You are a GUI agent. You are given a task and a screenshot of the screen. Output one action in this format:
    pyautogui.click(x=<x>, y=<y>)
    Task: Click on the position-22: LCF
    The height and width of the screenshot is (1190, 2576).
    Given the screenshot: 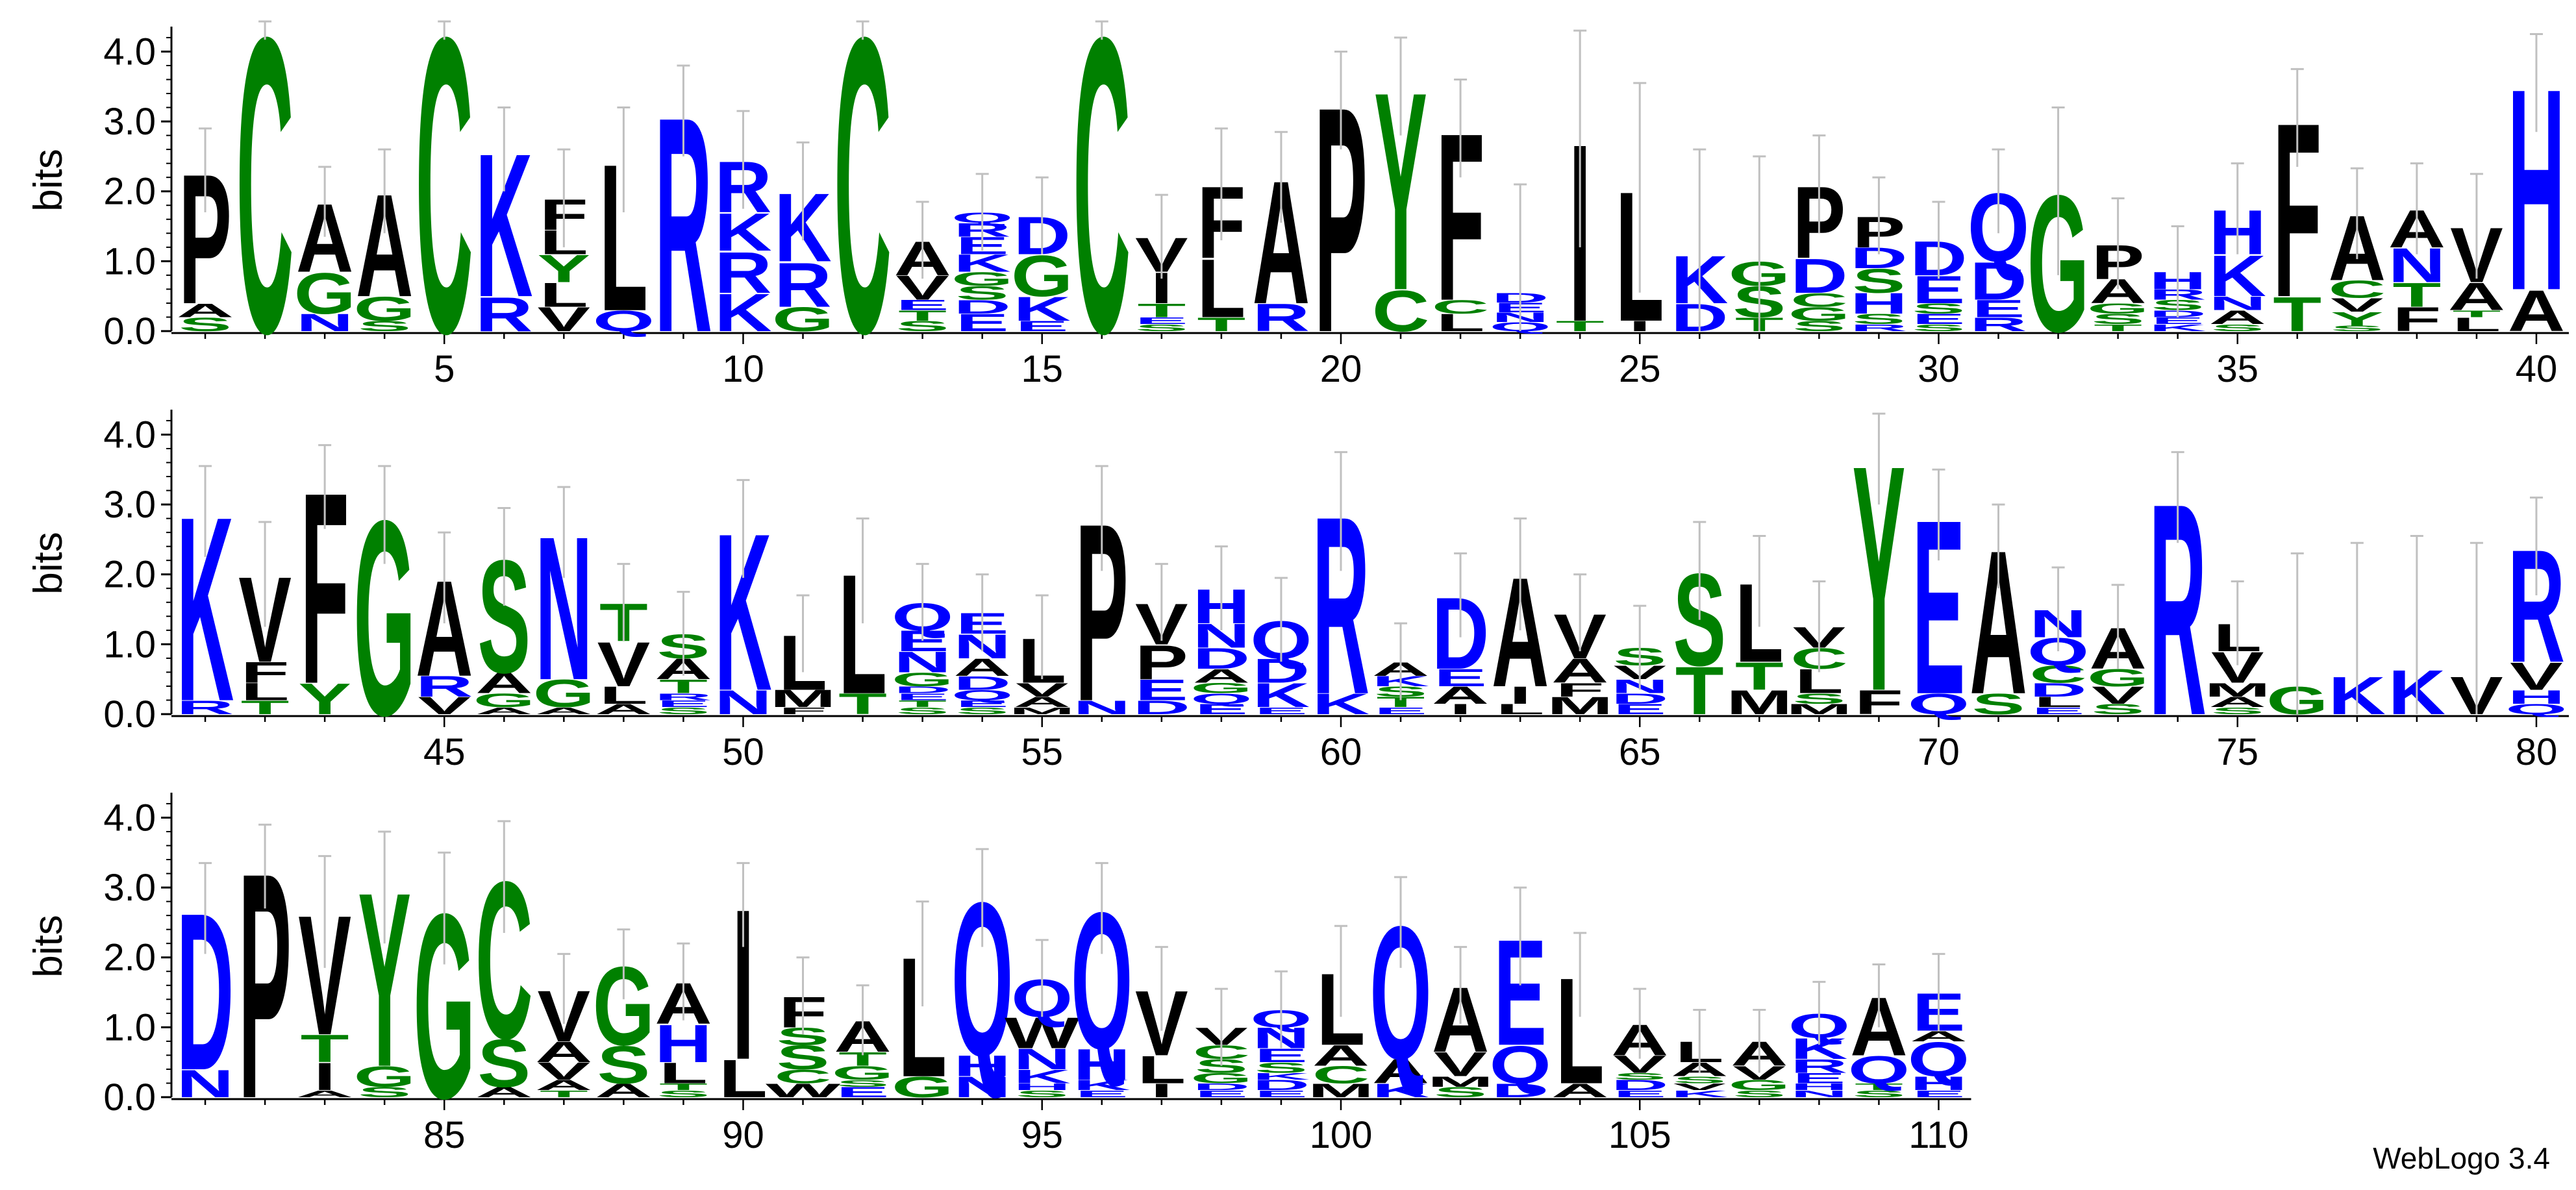 What is the action you would take?
    pyautogui.click(x=1460, y=215)
    